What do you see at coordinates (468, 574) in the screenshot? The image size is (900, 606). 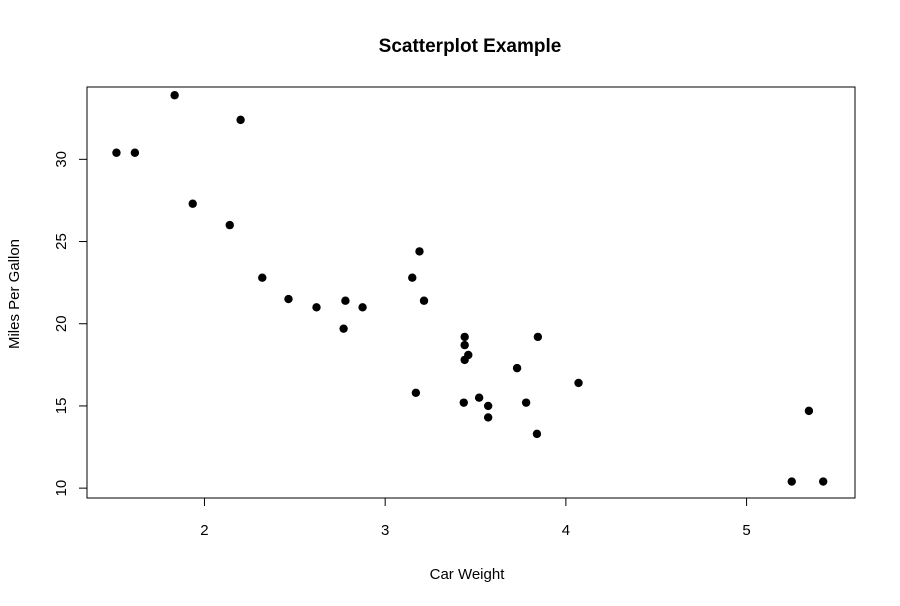 I see `x-axis-label: Car Weight` at bounding box center [468, 574].